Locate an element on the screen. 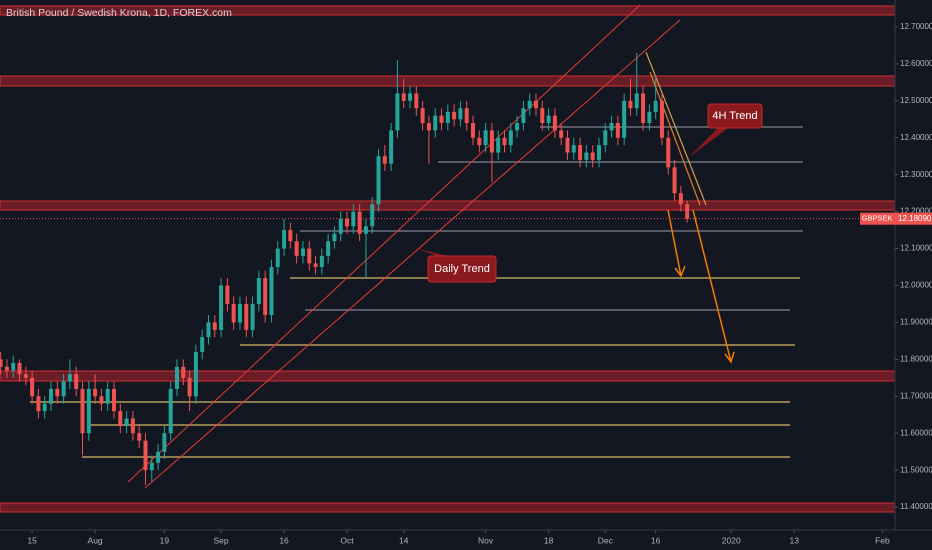 This screenshot has width=932, height=550. x-tick-label: 14 is located at coordinates (404, 540).